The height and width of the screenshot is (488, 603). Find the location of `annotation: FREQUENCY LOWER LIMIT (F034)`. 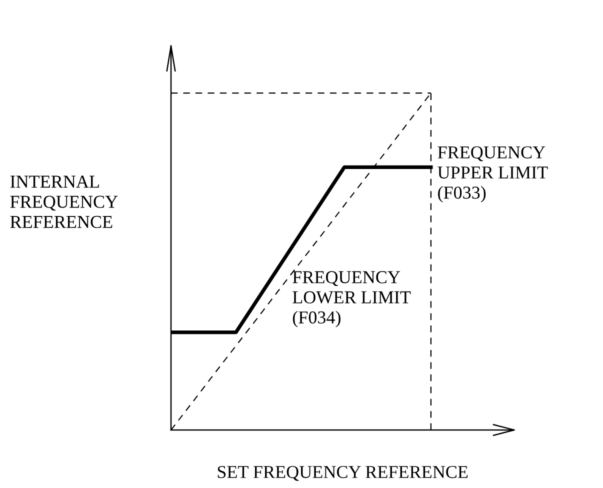

annotation: FREQUENCY LOWER LIMIT (F034) is located at coordinates (351, 299).